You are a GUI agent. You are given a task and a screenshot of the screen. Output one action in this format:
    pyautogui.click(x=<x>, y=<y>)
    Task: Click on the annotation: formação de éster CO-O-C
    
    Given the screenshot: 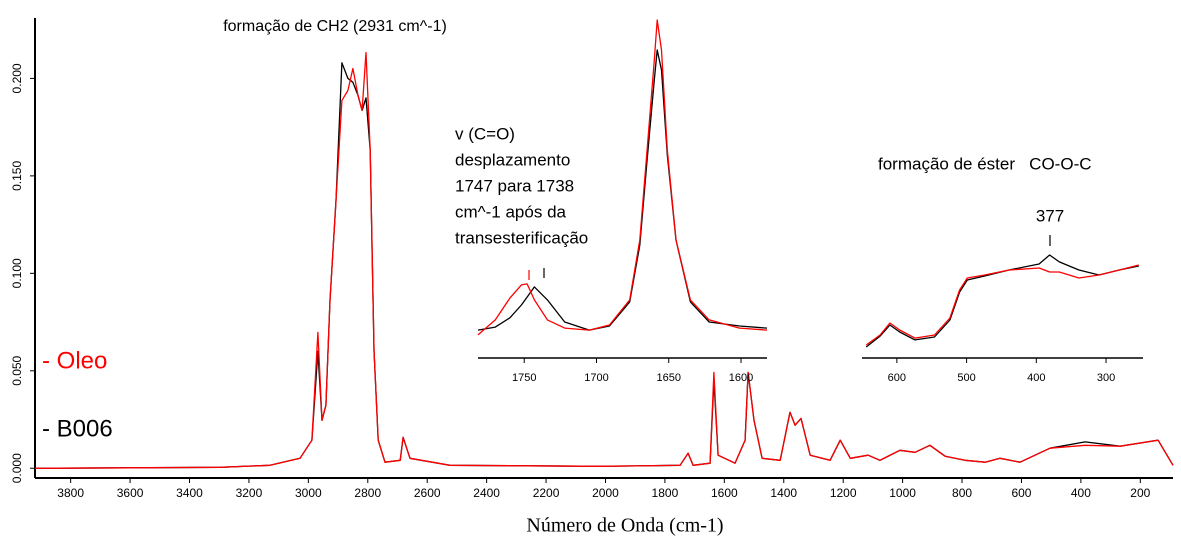 What is the action you would take?
    pyautogui.click(x=985, y=163)
    